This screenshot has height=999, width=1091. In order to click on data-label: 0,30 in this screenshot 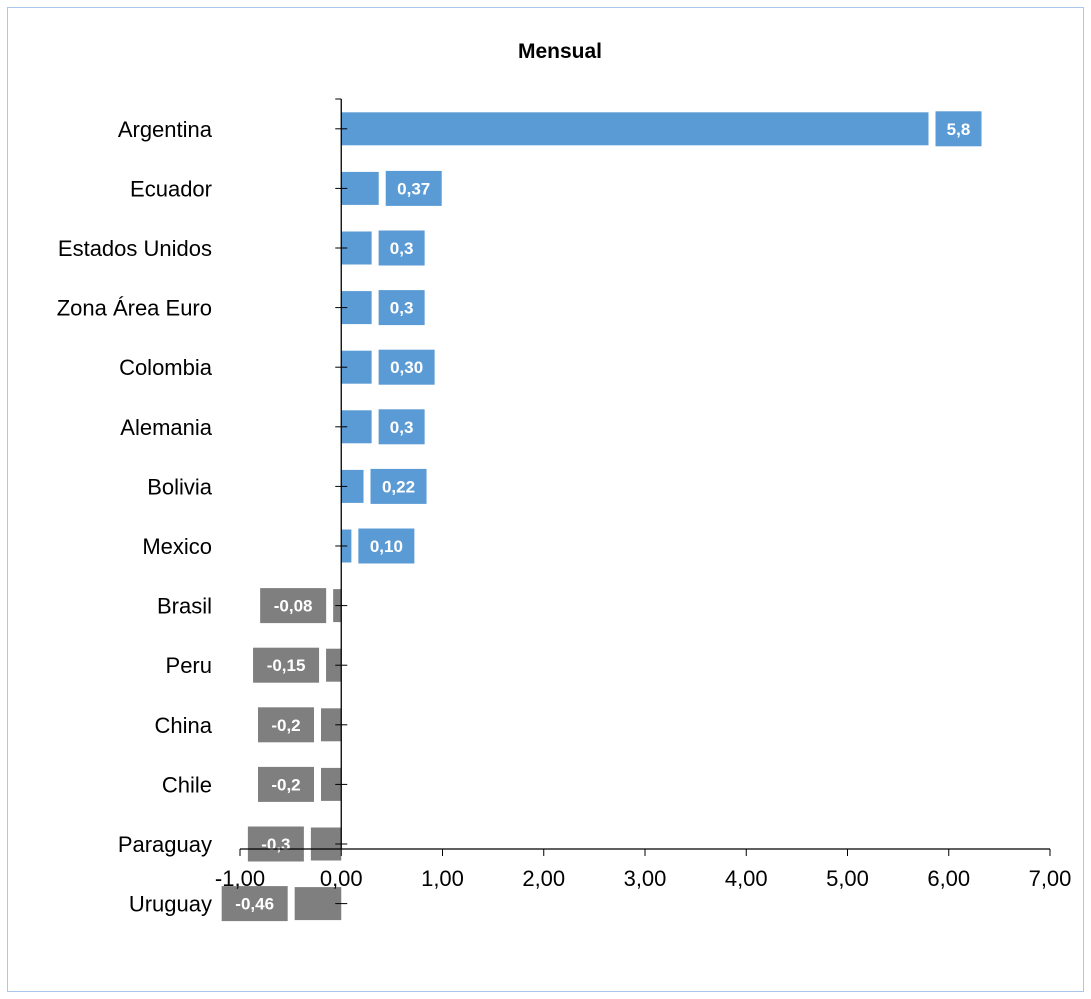, I will do `click(406, 367)`.